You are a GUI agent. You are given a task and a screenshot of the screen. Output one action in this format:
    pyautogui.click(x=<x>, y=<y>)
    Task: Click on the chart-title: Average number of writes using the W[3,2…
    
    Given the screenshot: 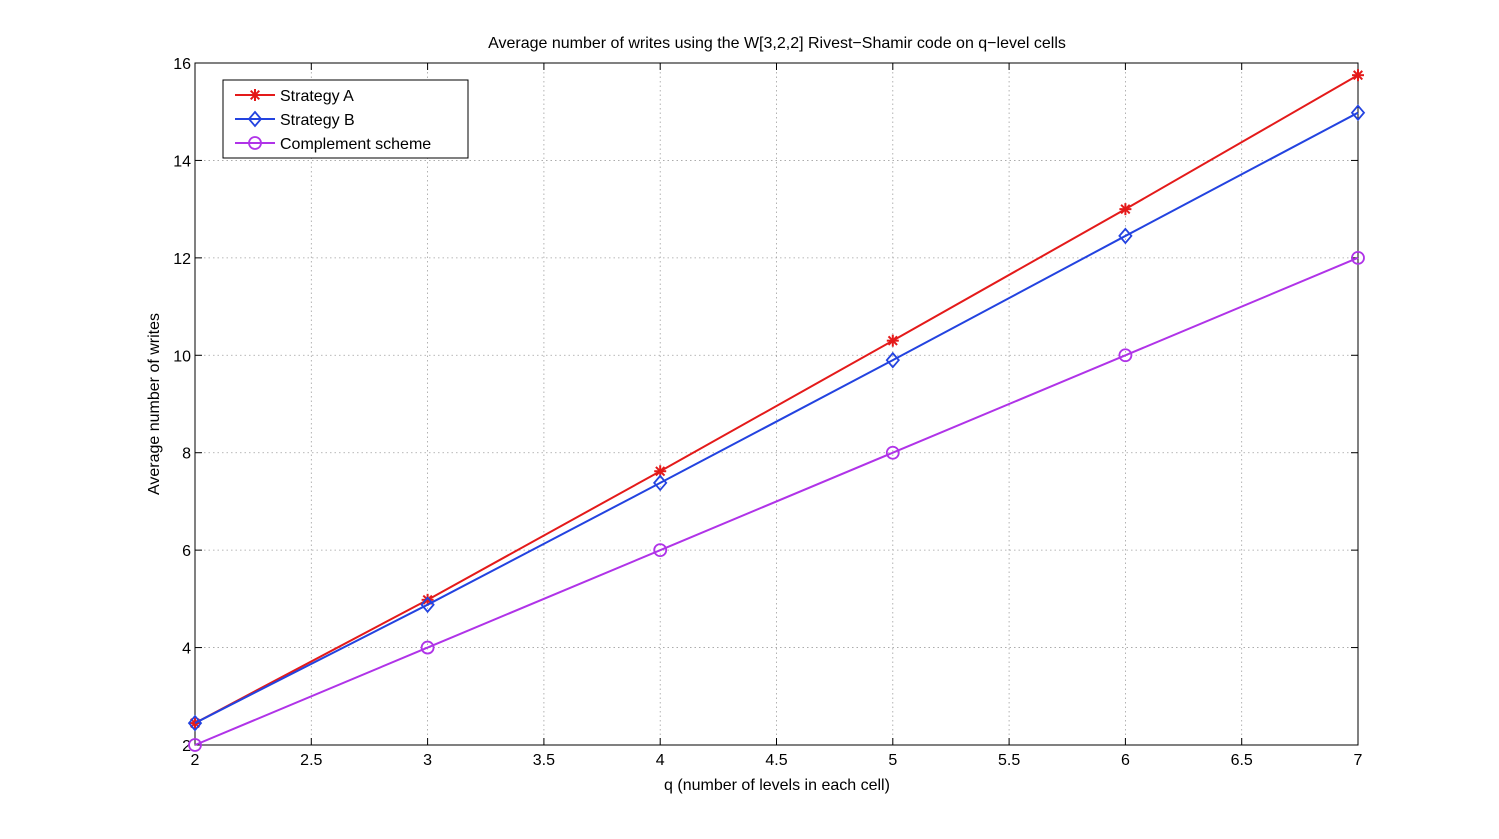 What is the action you would take?
    pyautogui.click(x=777, y=43)
    